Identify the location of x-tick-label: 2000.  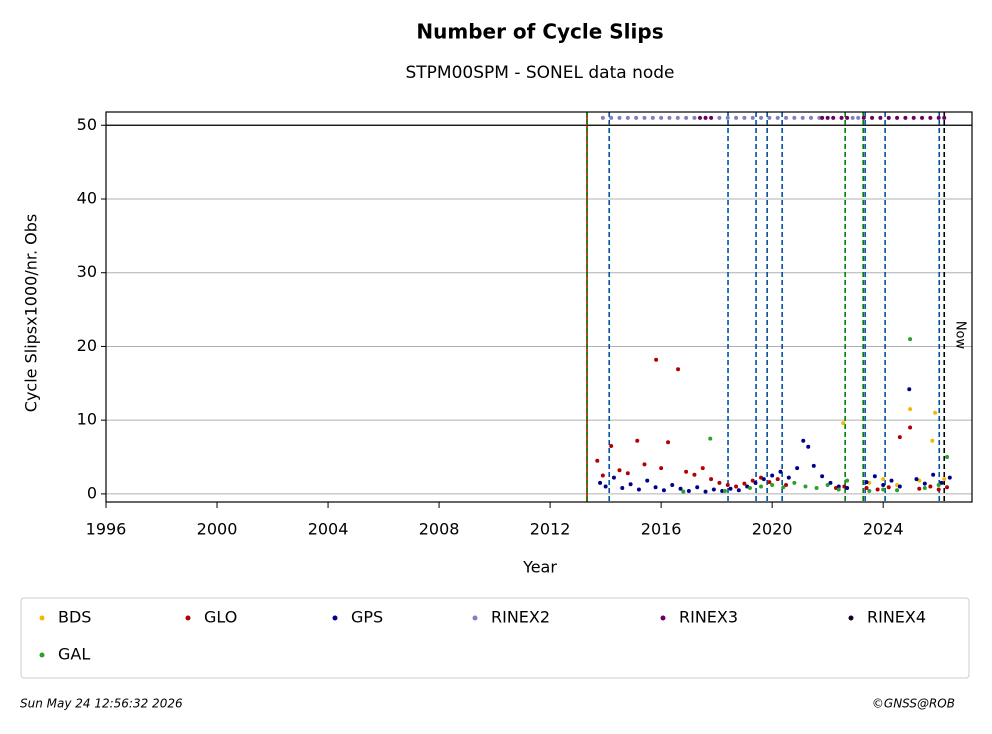
(217, 529).